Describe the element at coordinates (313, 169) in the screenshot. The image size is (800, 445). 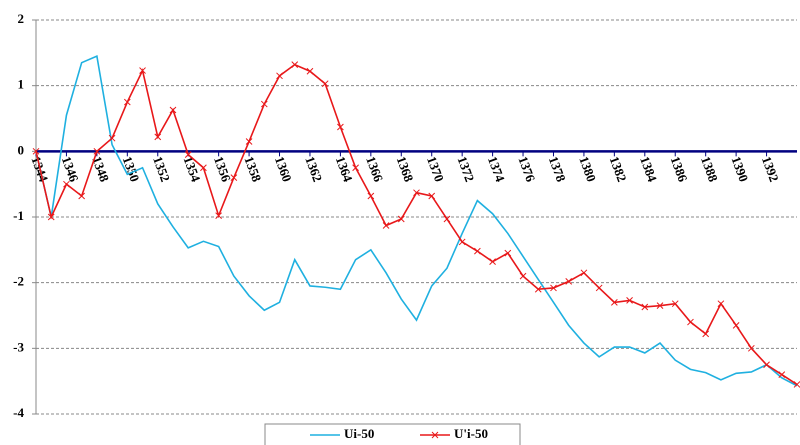
I see `x-tick-label: 1362` at that location.